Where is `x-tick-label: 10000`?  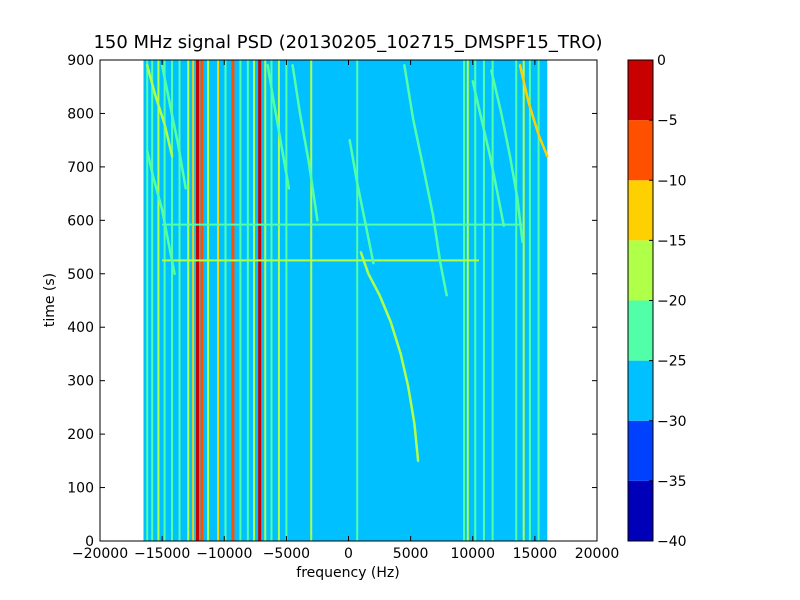 x-tick-label: 10000 is located at coordinates (472, 554).